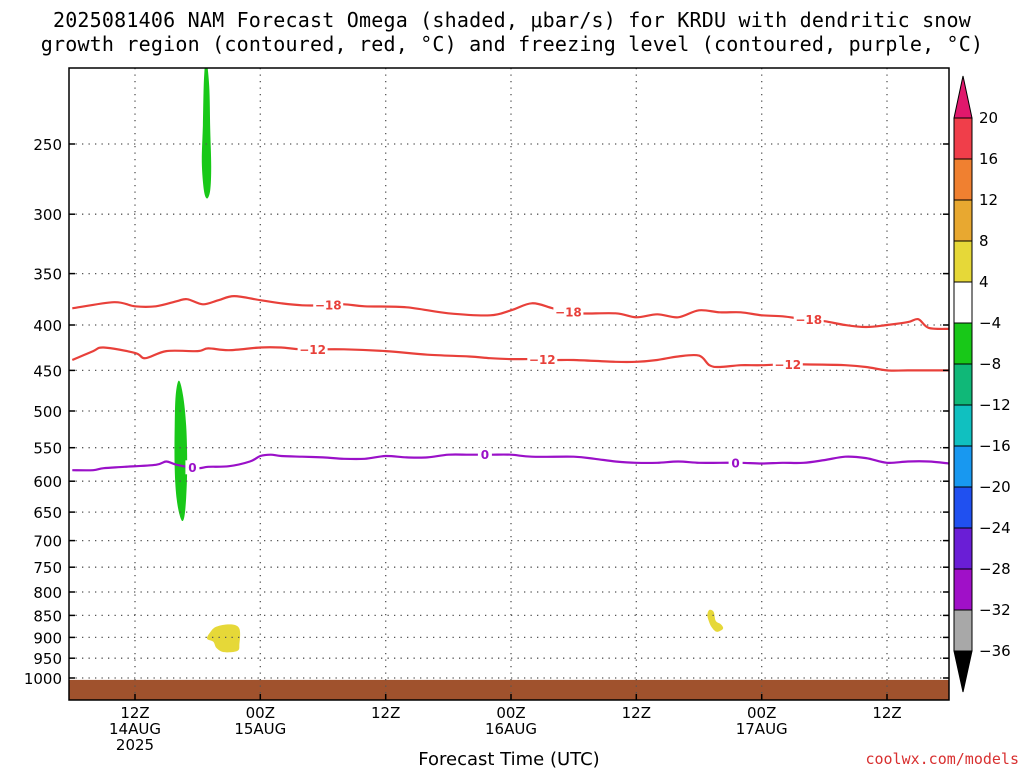  I want to click on x-axis-label: Forecast Time (UTC), so click(508, 758).